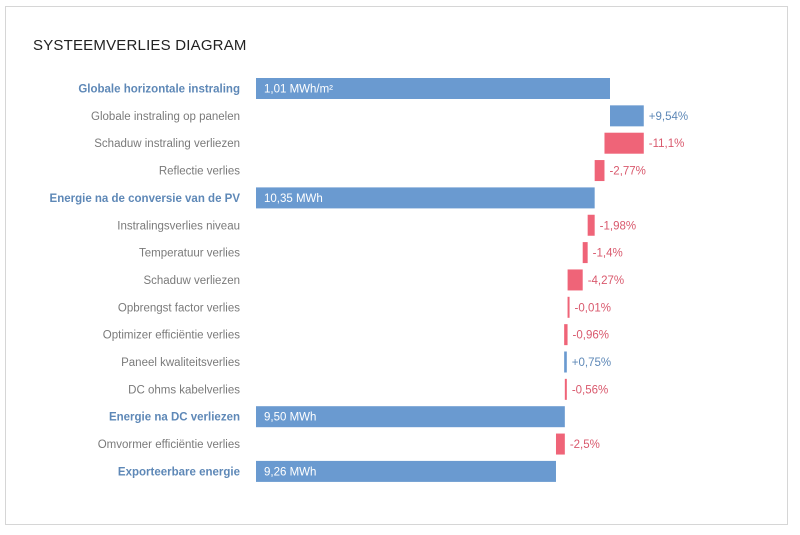  Describe the element at coordinates (184, 390) in the screenshot. I see `row-label: DC ohms kabelverlies` at that location.